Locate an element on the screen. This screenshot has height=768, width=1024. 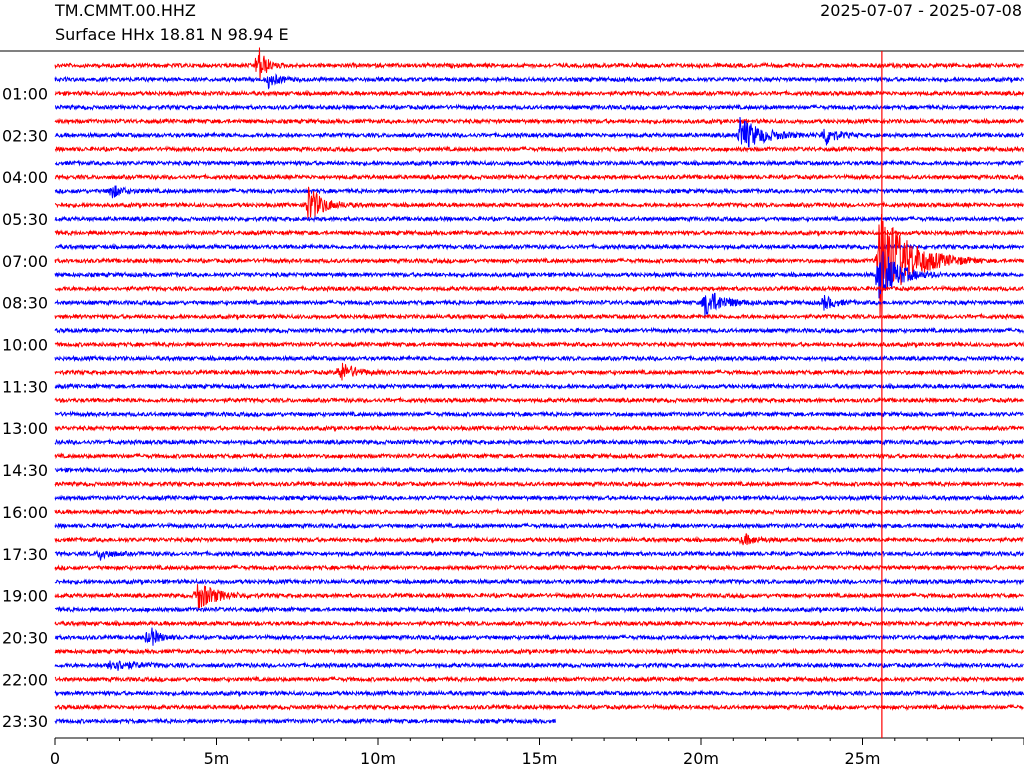
y-tick-label: 19:00 is located at coordinates (25, 596).